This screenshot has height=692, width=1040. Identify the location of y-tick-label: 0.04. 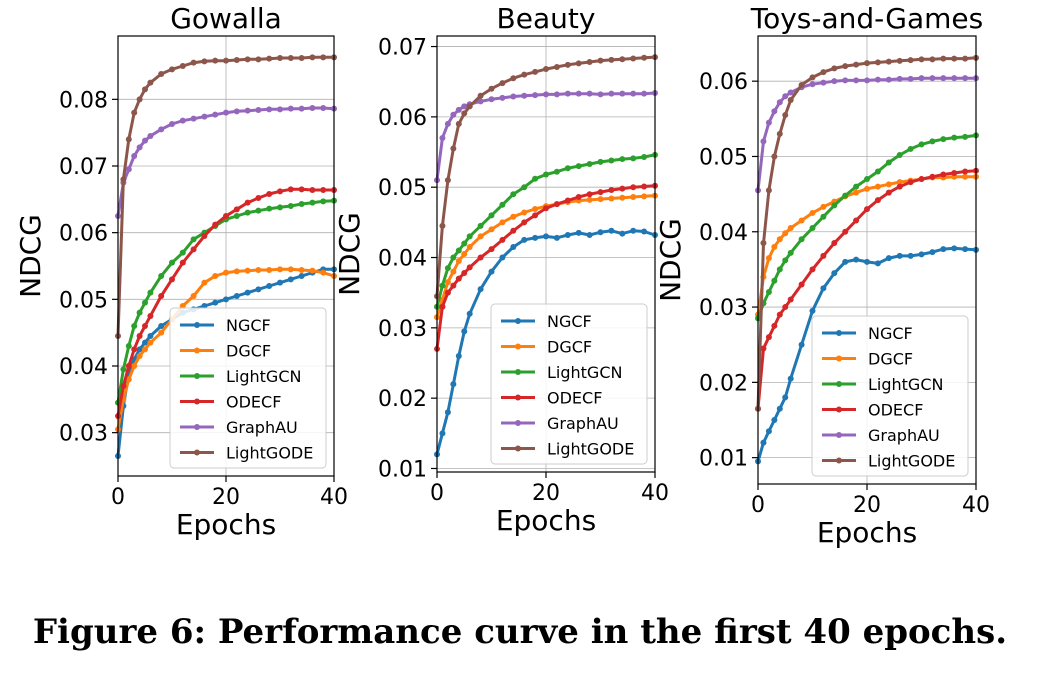
(83, 367).